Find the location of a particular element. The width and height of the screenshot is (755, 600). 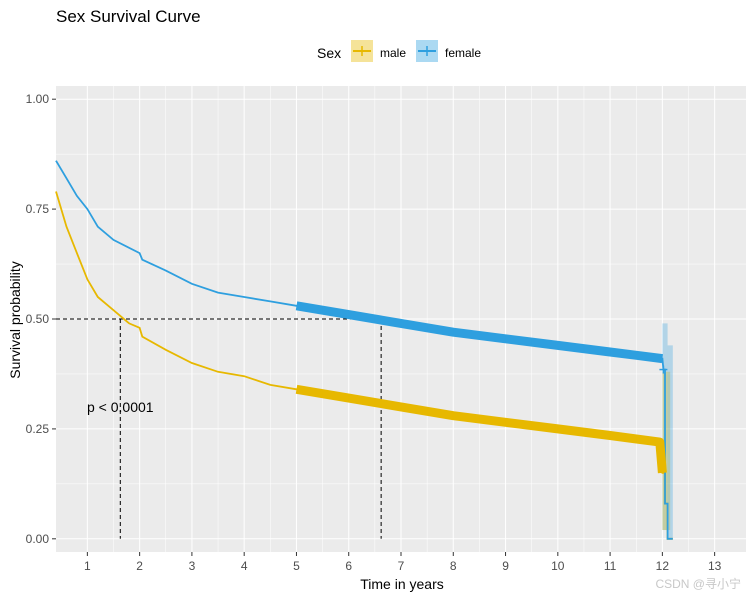

y-axis-title: Survival probability is located at coordinates (15, 320).